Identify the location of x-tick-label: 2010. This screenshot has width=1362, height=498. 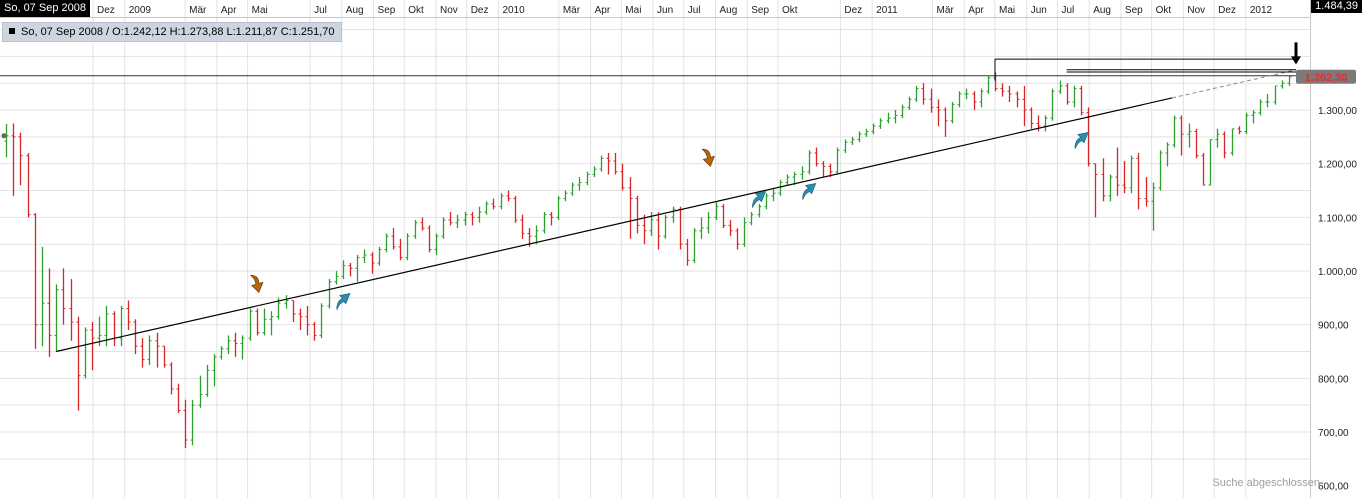
(513, 10).